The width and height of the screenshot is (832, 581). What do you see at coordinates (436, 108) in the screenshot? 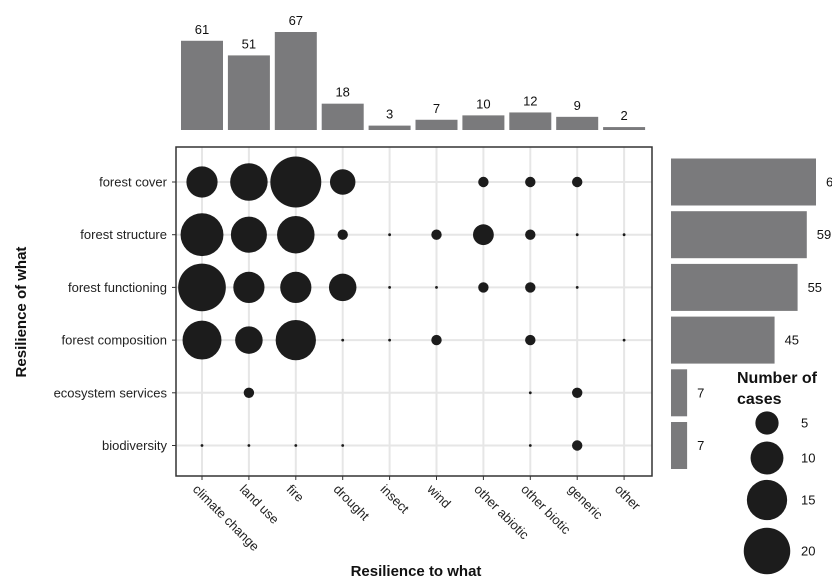
I see `top-bar-label: 7` at bounding box center [436, 108].